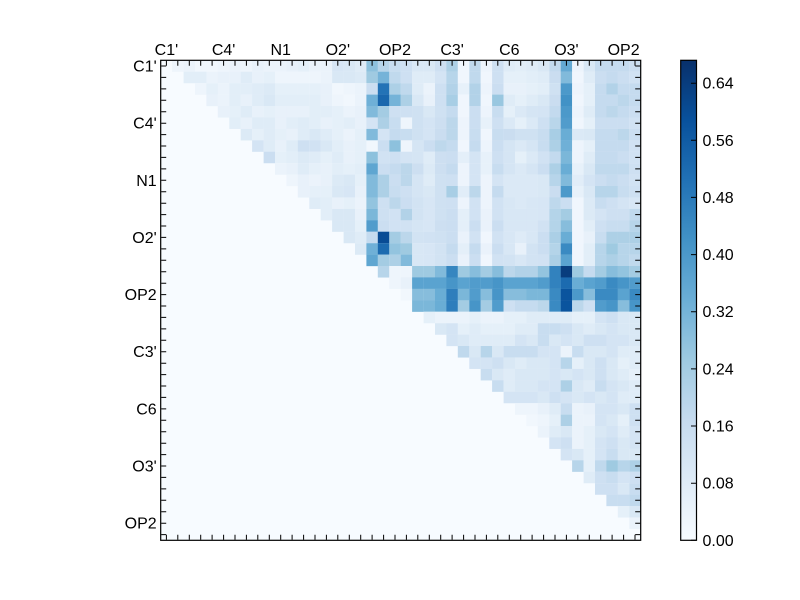 The image size is (800, 600). Describe the element at coordinates (718, 427) in the screenshot. I see `svg-text: 0.16` at that location.